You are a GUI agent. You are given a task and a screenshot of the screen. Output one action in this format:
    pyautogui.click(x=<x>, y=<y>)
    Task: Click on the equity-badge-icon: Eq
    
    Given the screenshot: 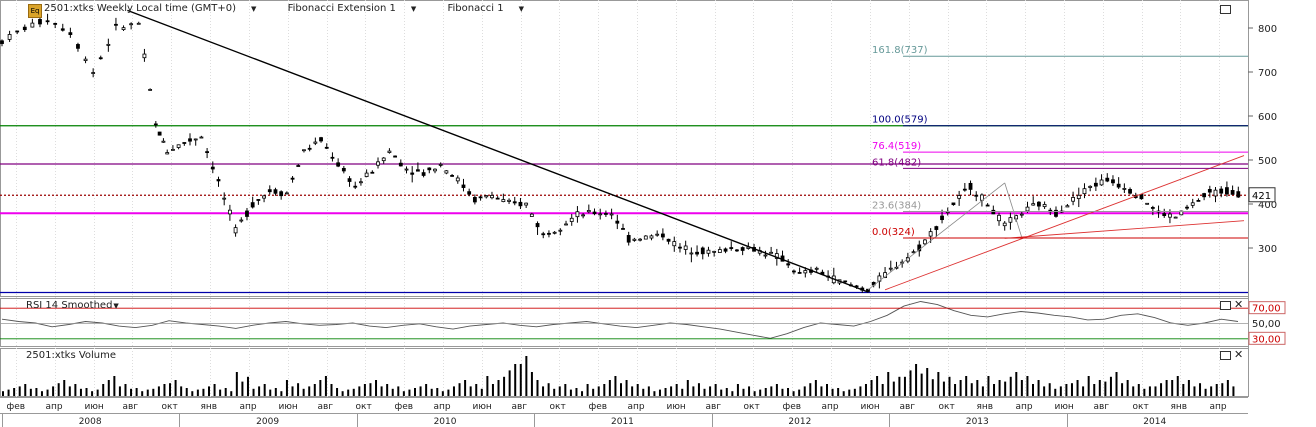 What is the action you would take?
    pyautogui.click(x=35, y=11)
    